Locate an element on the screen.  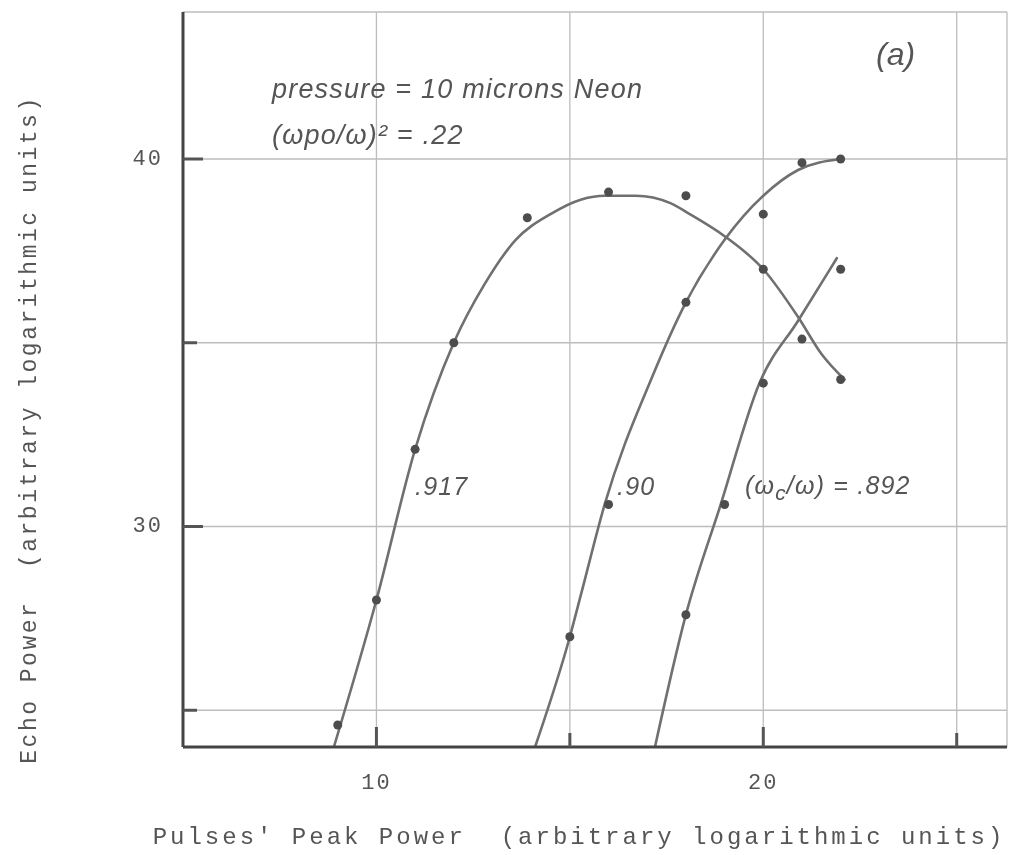
y-tick-label: 30 is located at coordinates (147, 526).